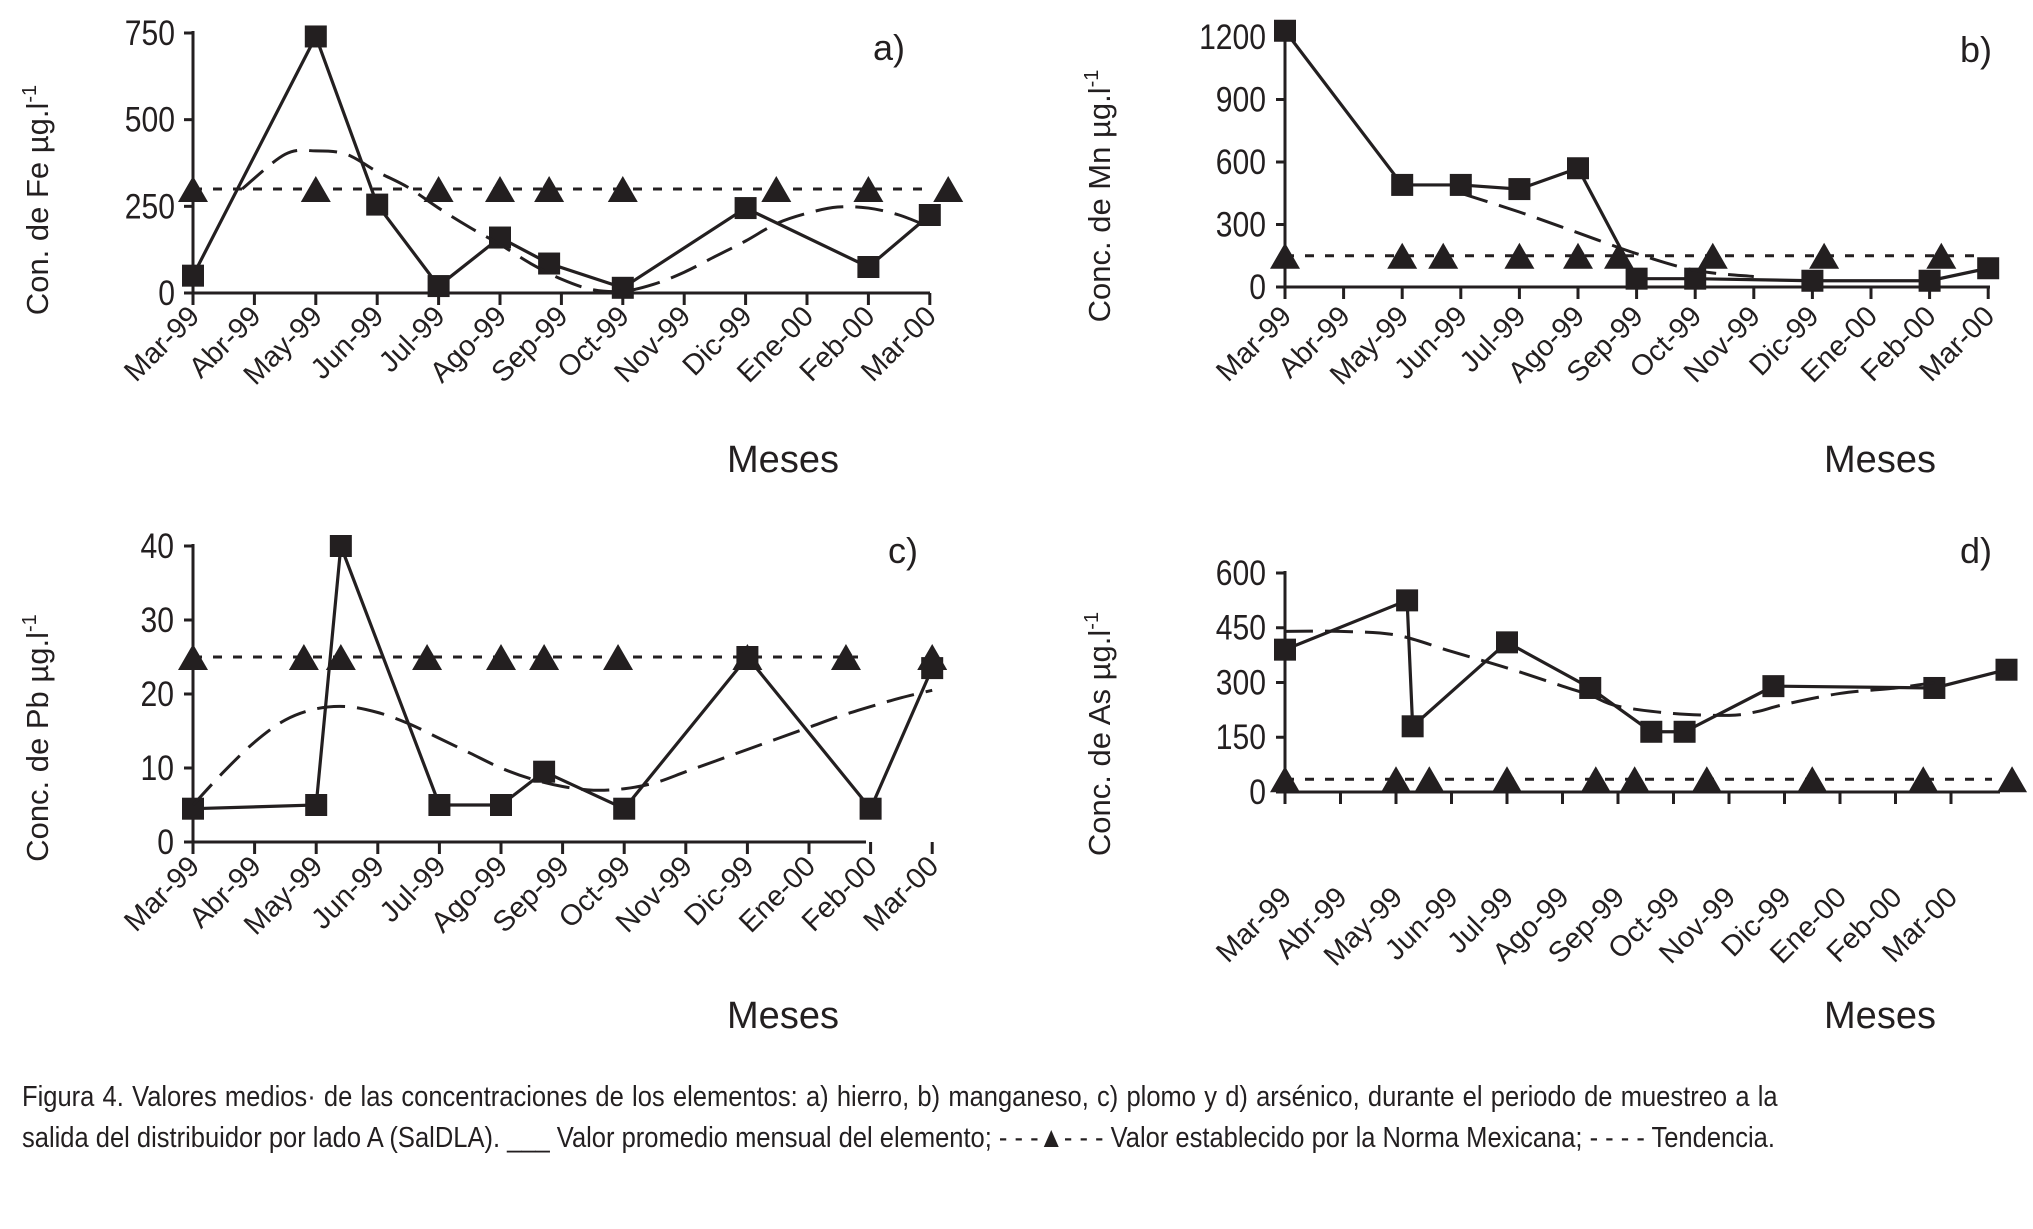 The image size is (2033, 1229). Describe the element at coordinates (37, 200) in the screenshot. I see `y-axis-title: Con. de Fe µg.l-1` at that location.